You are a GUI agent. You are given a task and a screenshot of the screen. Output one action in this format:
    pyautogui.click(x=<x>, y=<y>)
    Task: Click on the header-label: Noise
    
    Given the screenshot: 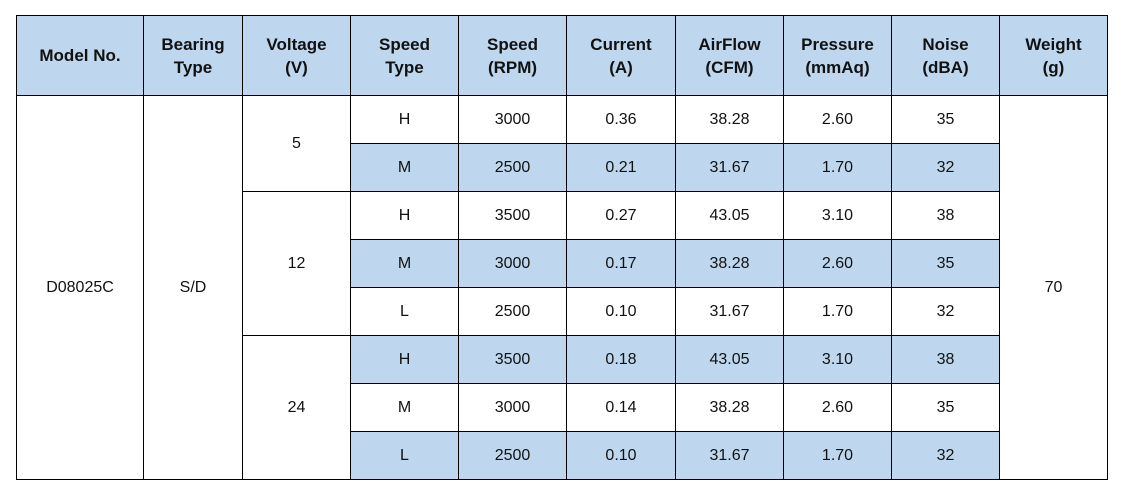 What is the action you would take?
    pyautogui.click(x=945, y=44)
    